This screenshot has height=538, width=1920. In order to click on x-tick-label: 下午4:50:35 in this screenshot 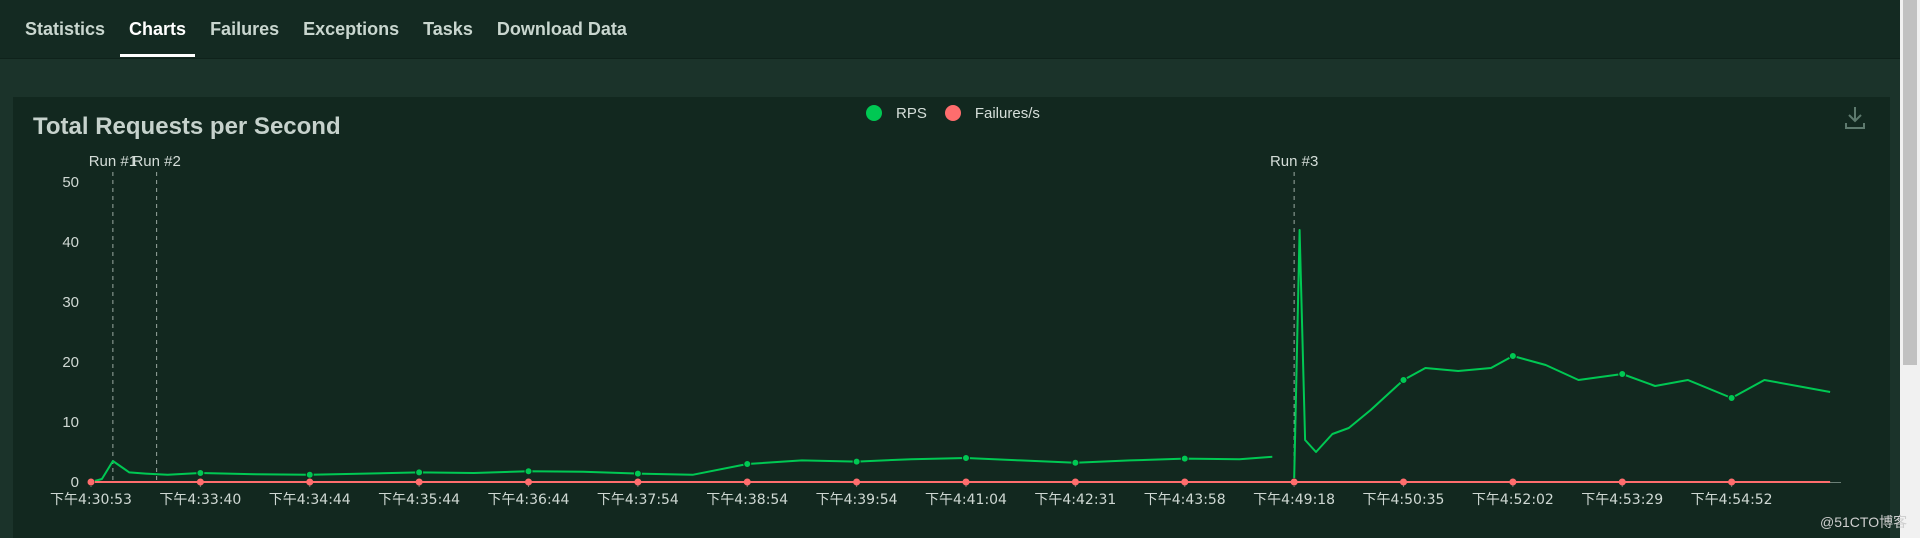, I will do `click(1404, 500)`.